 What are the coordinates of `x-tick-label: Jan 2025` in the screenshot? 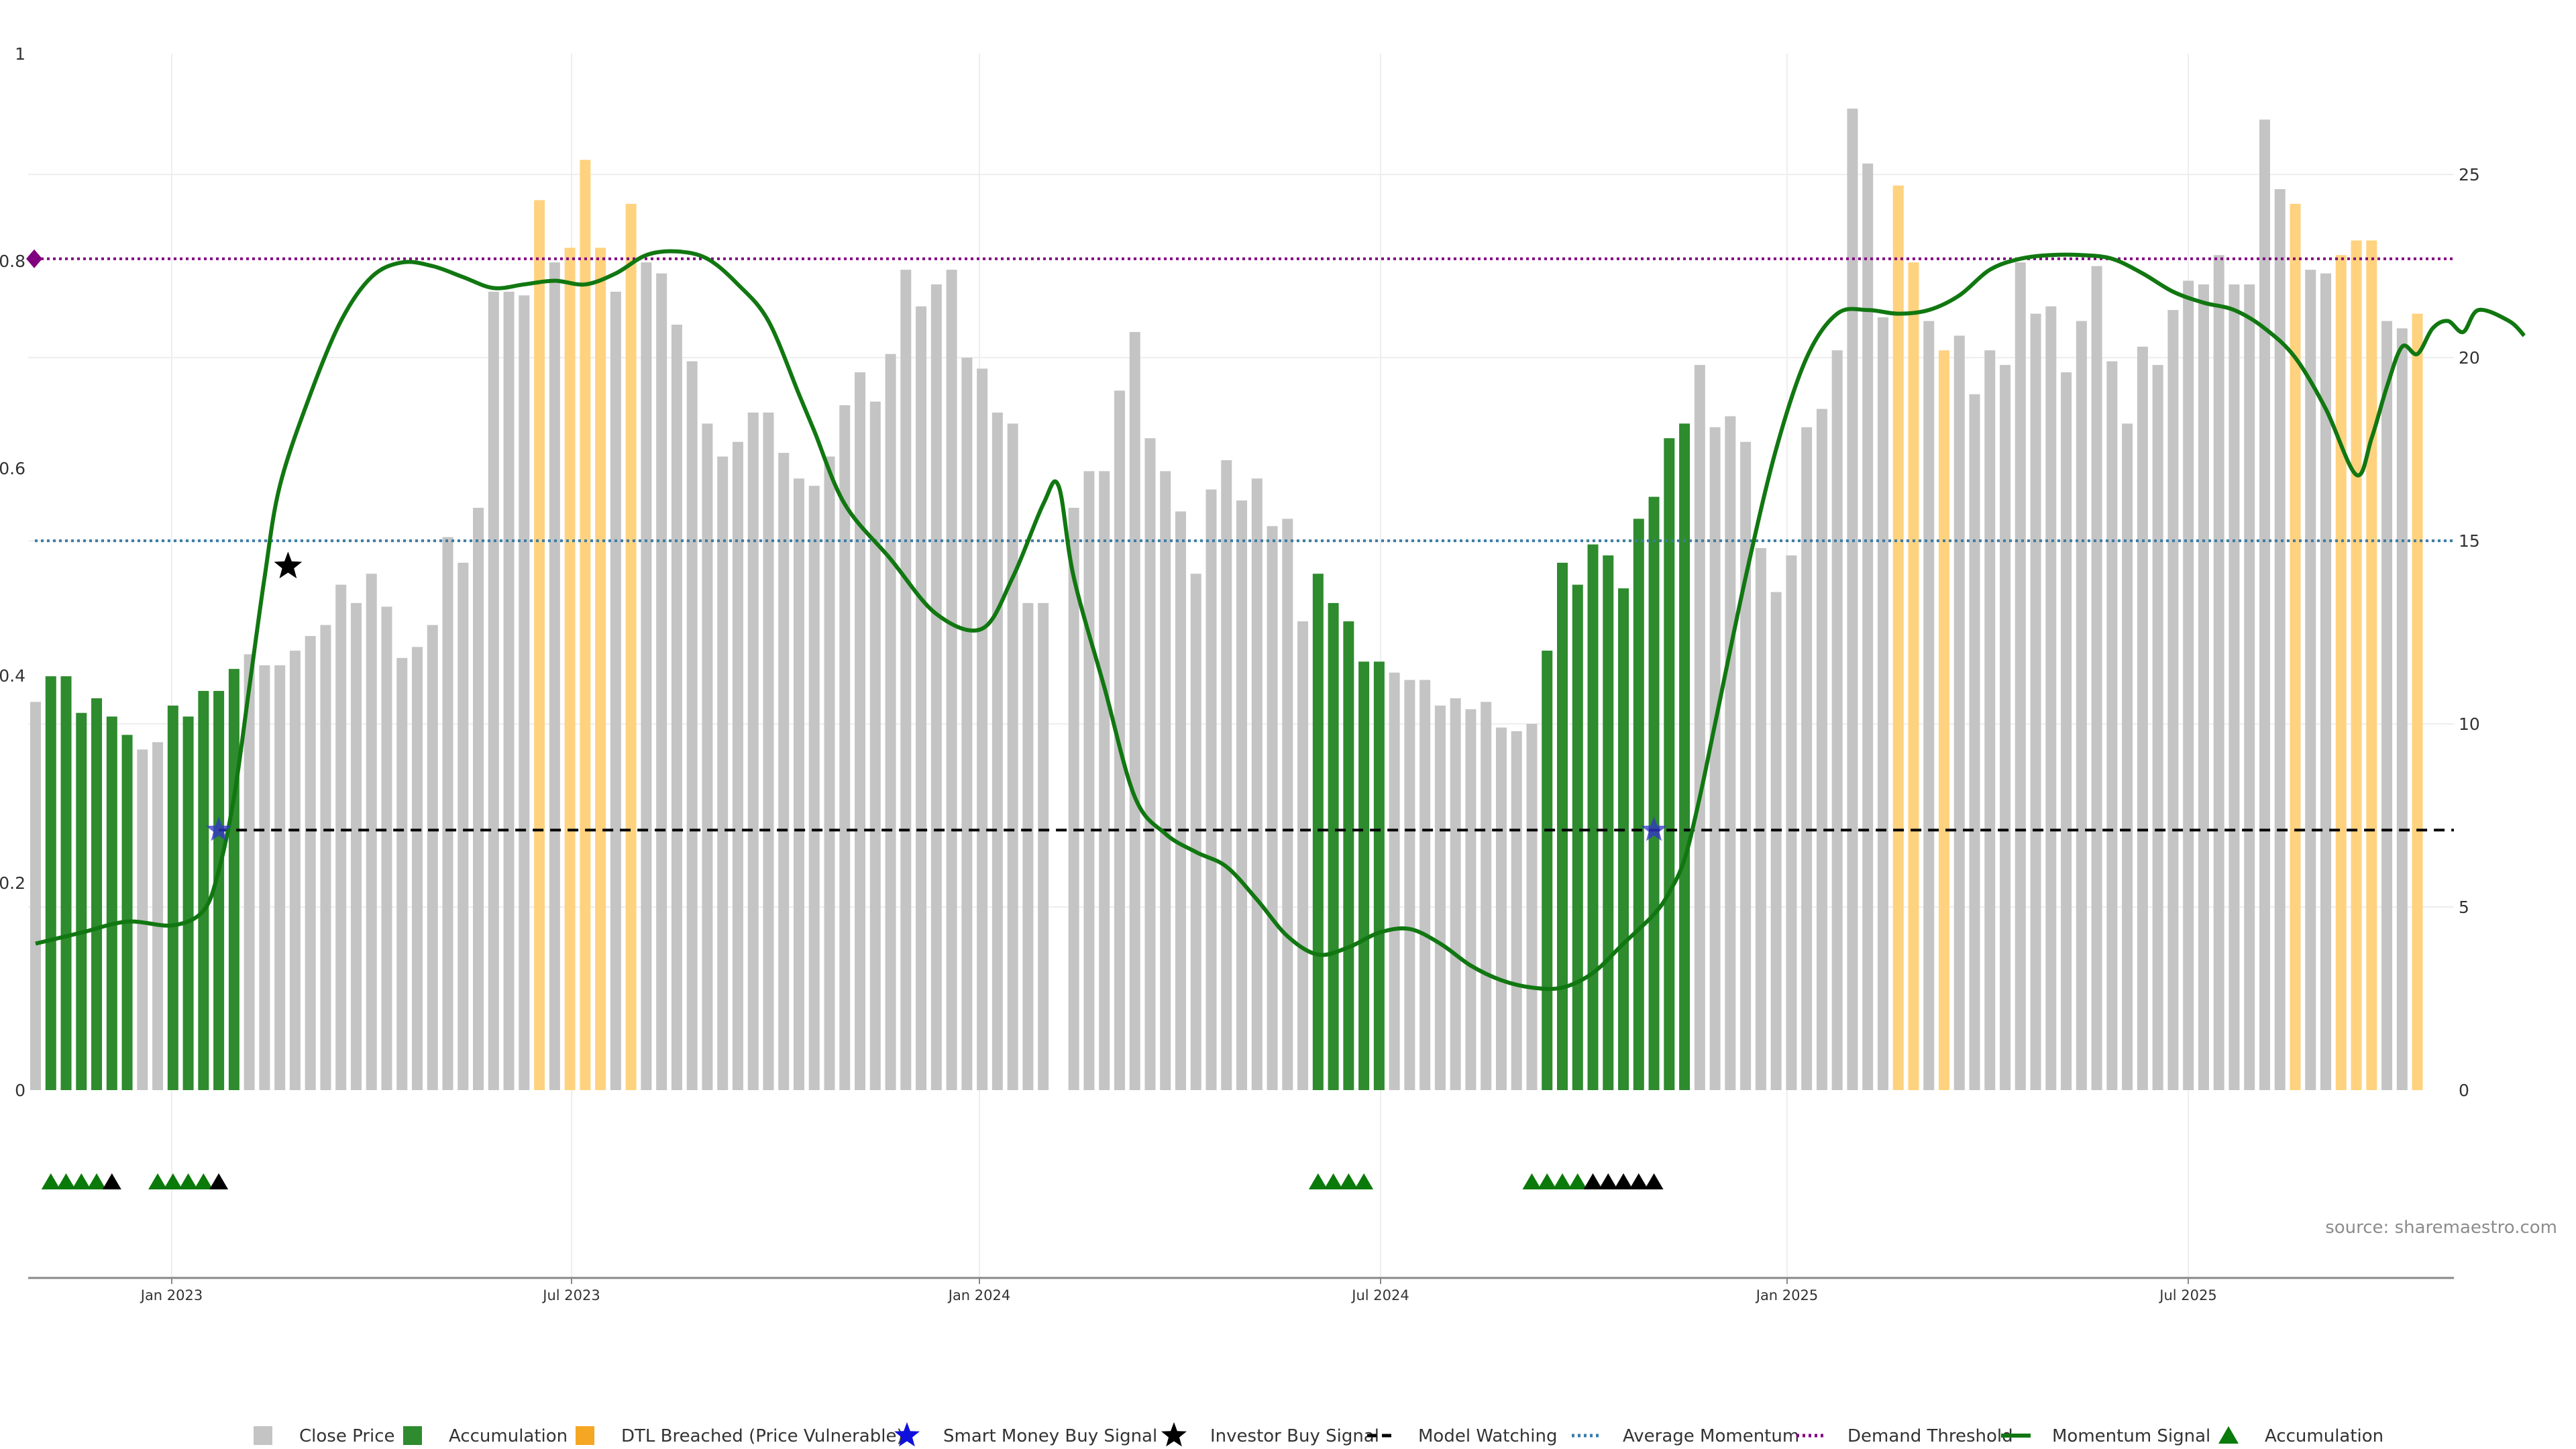 It's located at (1787, 1295).